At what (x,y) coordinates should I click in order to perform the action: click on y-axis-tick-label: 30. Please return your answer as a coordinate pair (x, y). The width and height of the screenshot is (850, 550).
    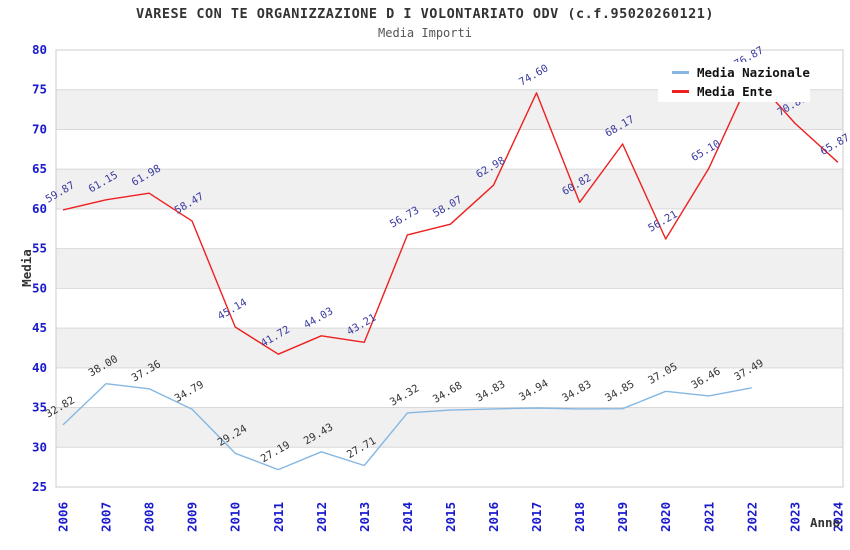
    Looking at the image, I should click on (39, 446).